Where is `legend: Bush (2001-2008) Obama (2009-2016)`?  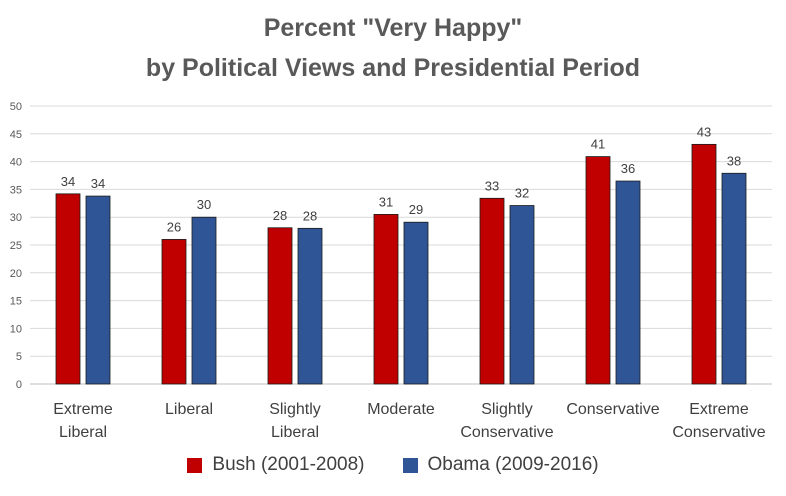 legend: Bush (2001-2008) Obama (2009-2016) is located at coordinates (393, 465).